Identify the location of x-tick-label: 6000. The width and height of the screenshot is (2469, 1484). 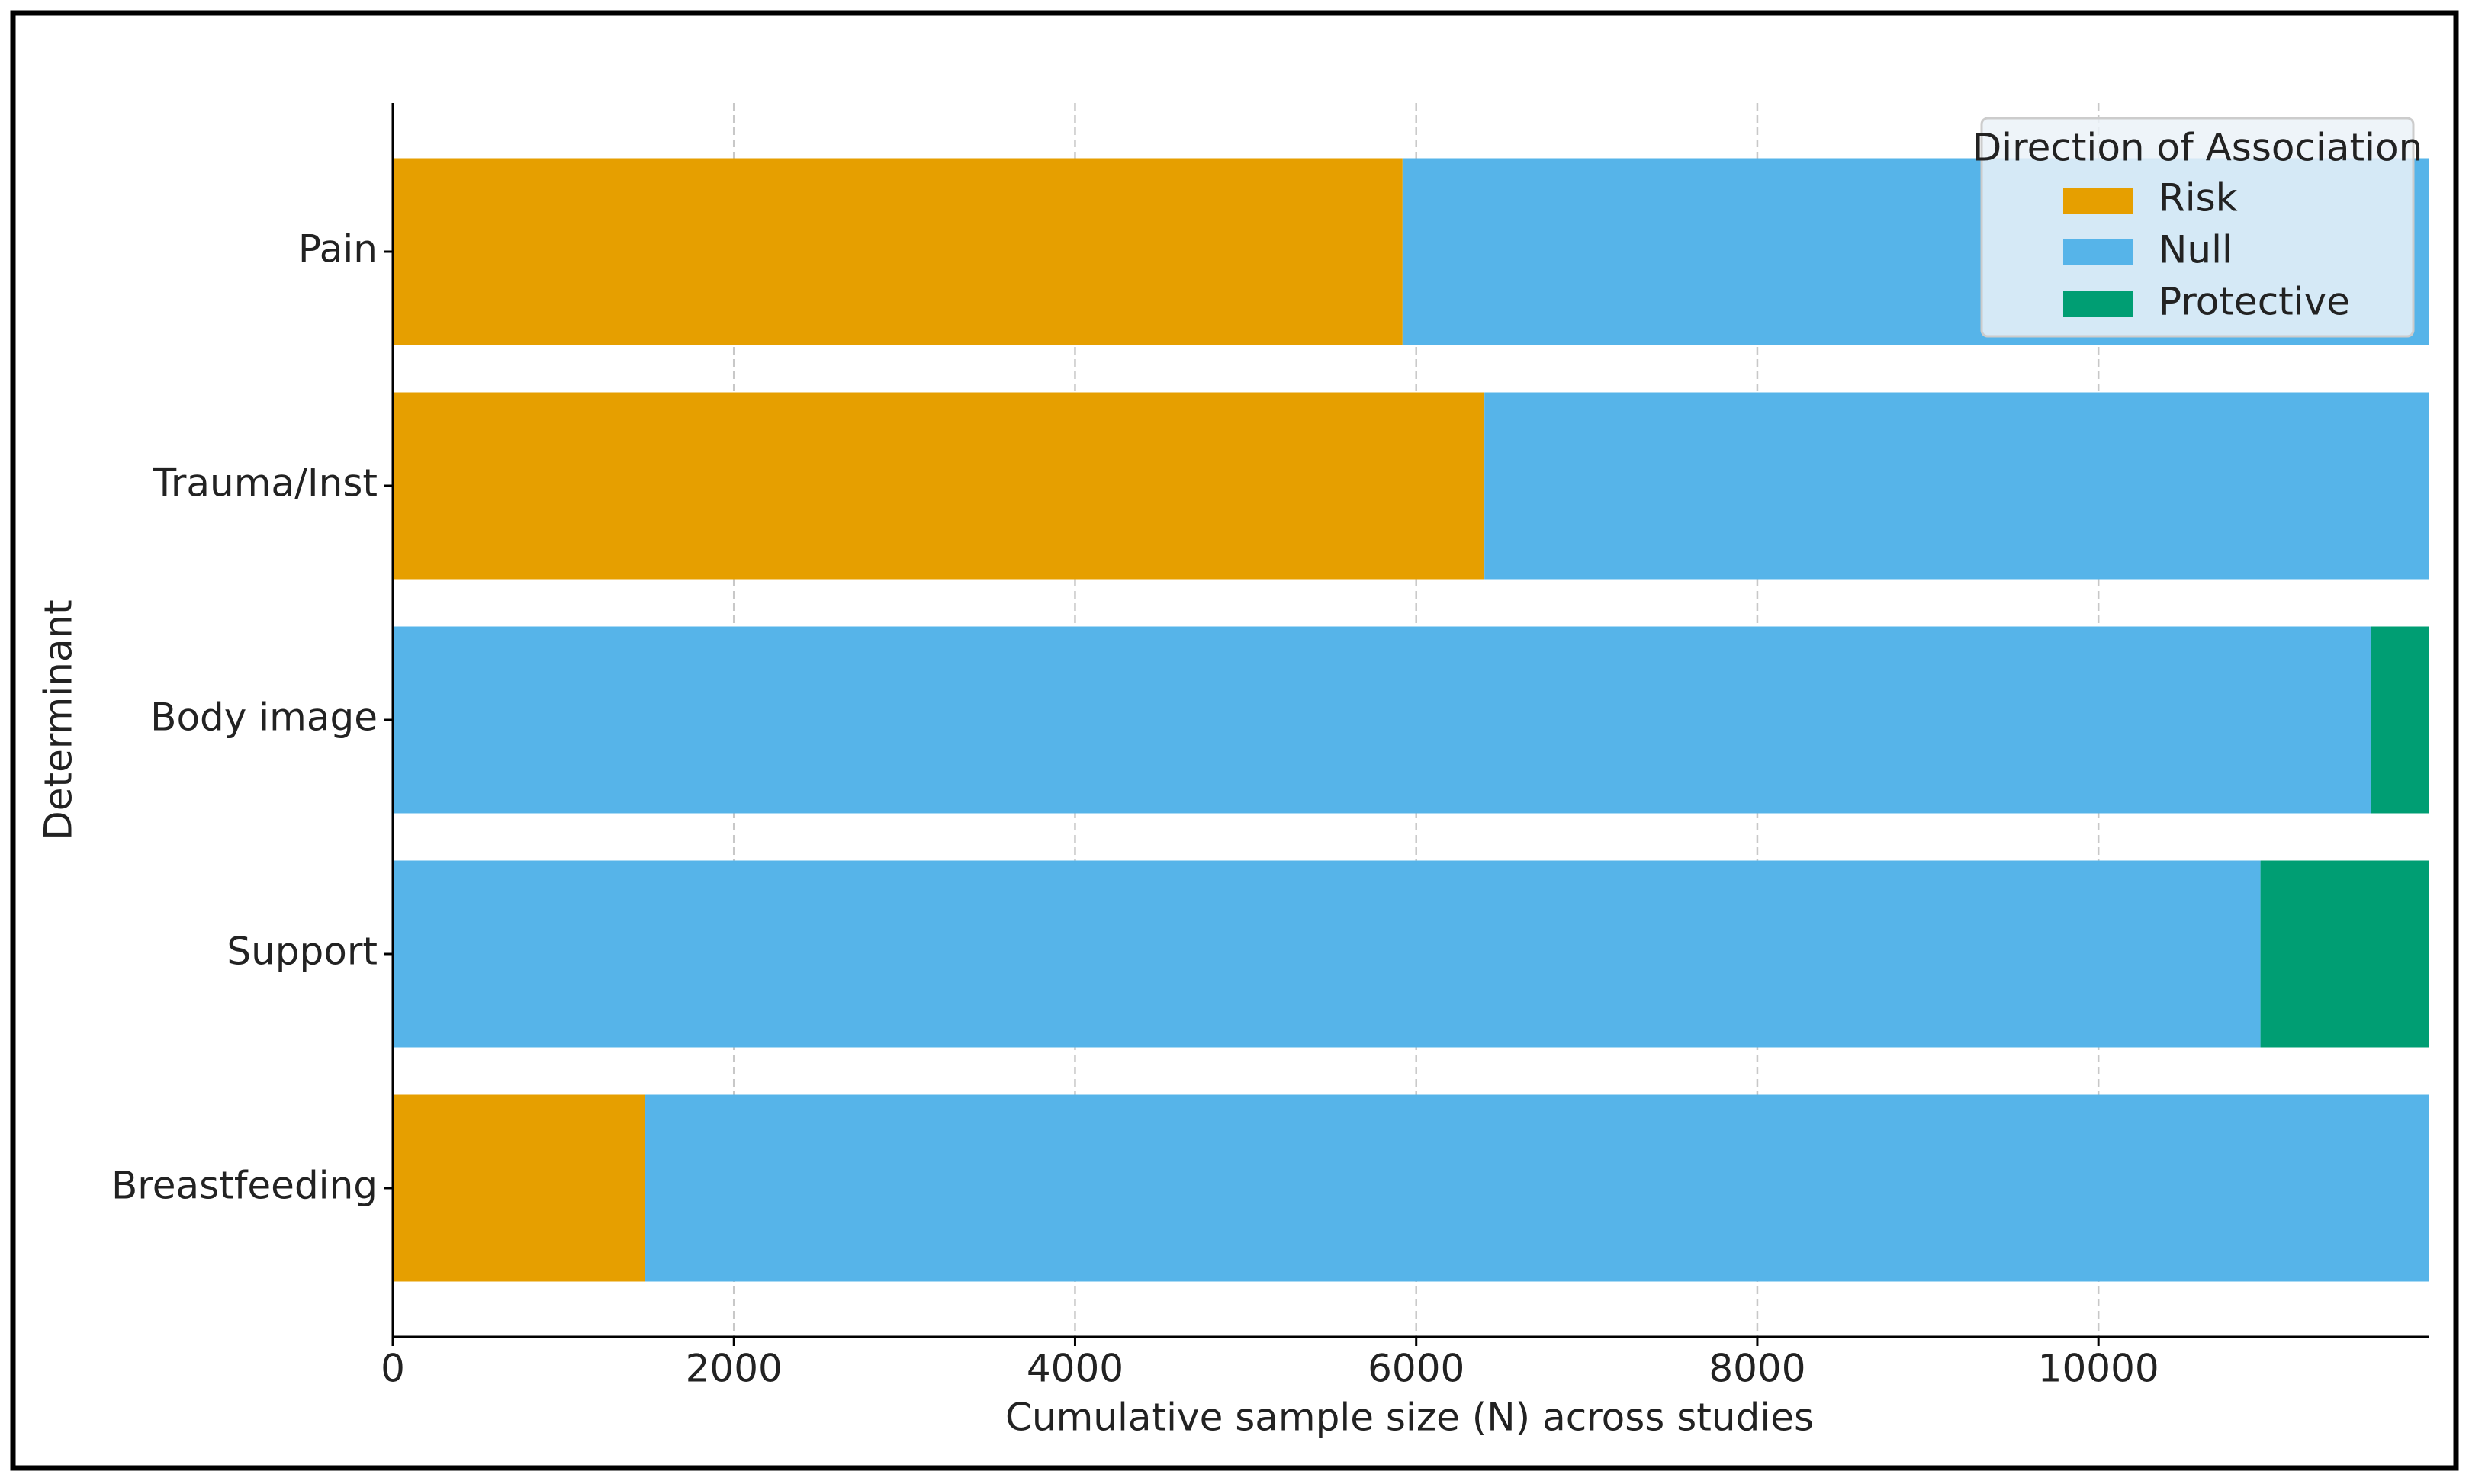
(1416, 1369).